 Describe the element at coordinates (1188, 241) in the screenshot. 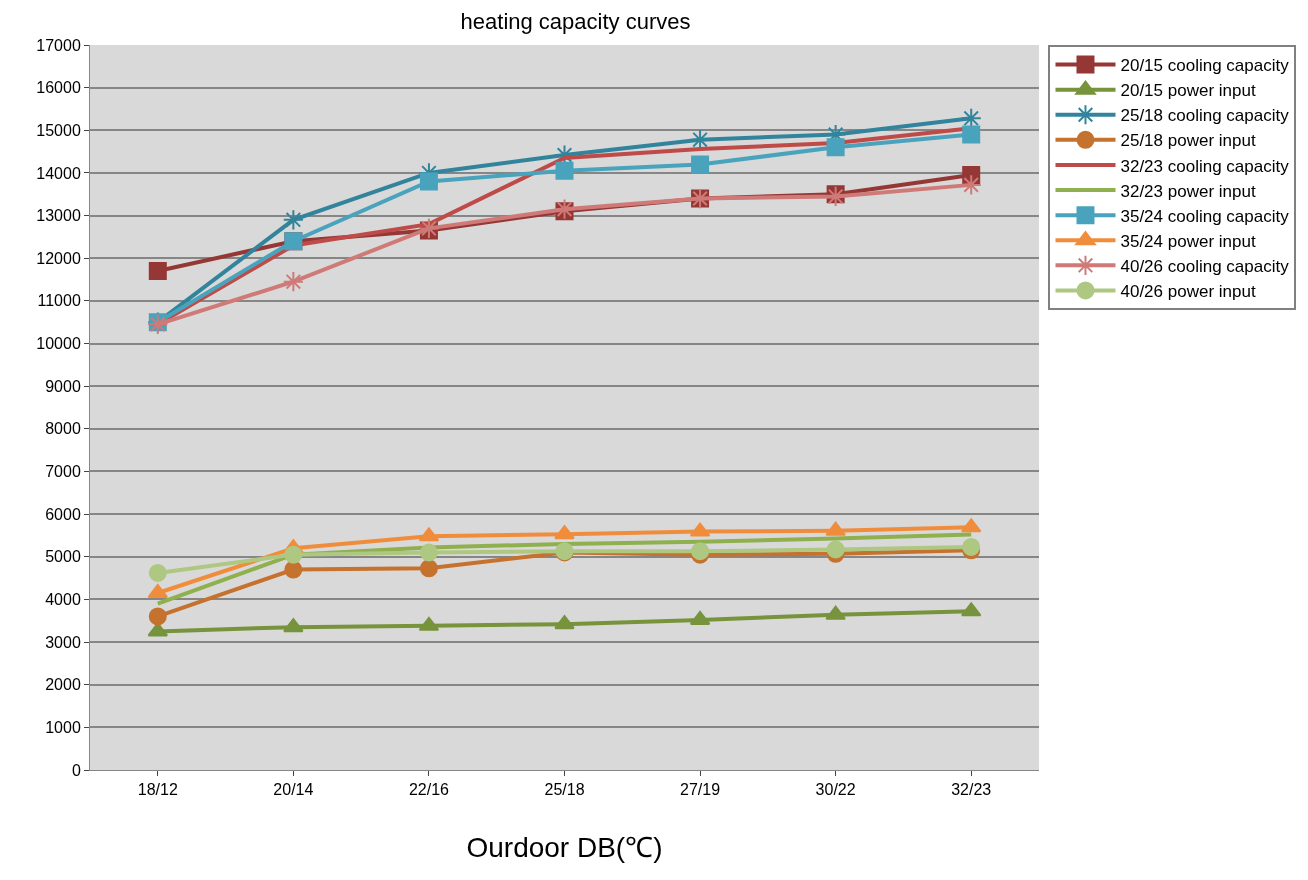

I see `legend-label: 35/24 power input` at that location.